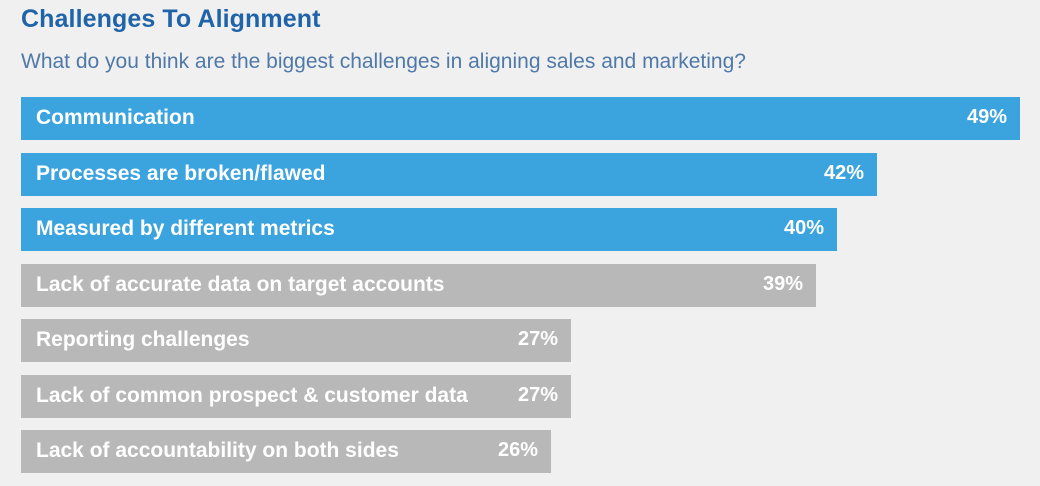  I want to click on bar-label: Lack of accurate data on target accounts, so click(240, 284).